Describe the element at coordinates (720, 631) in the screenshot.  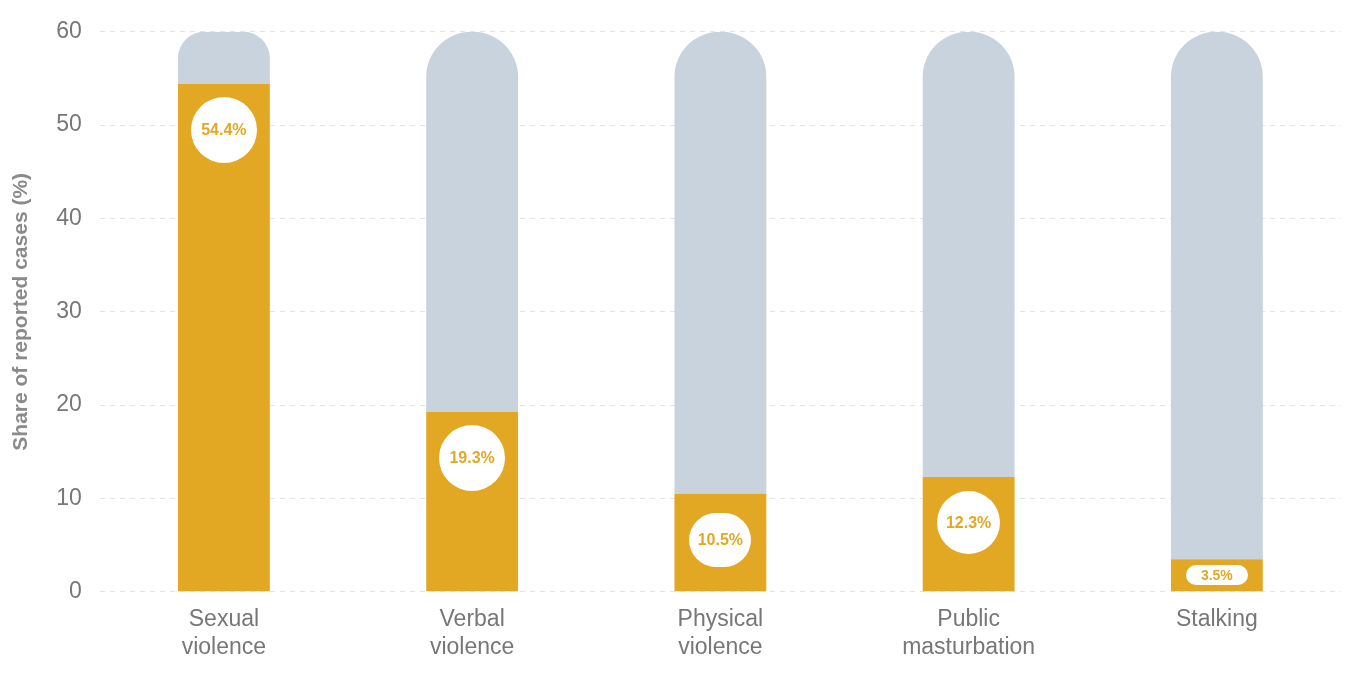
I see `x-tick-label: Physical violence` at that location.